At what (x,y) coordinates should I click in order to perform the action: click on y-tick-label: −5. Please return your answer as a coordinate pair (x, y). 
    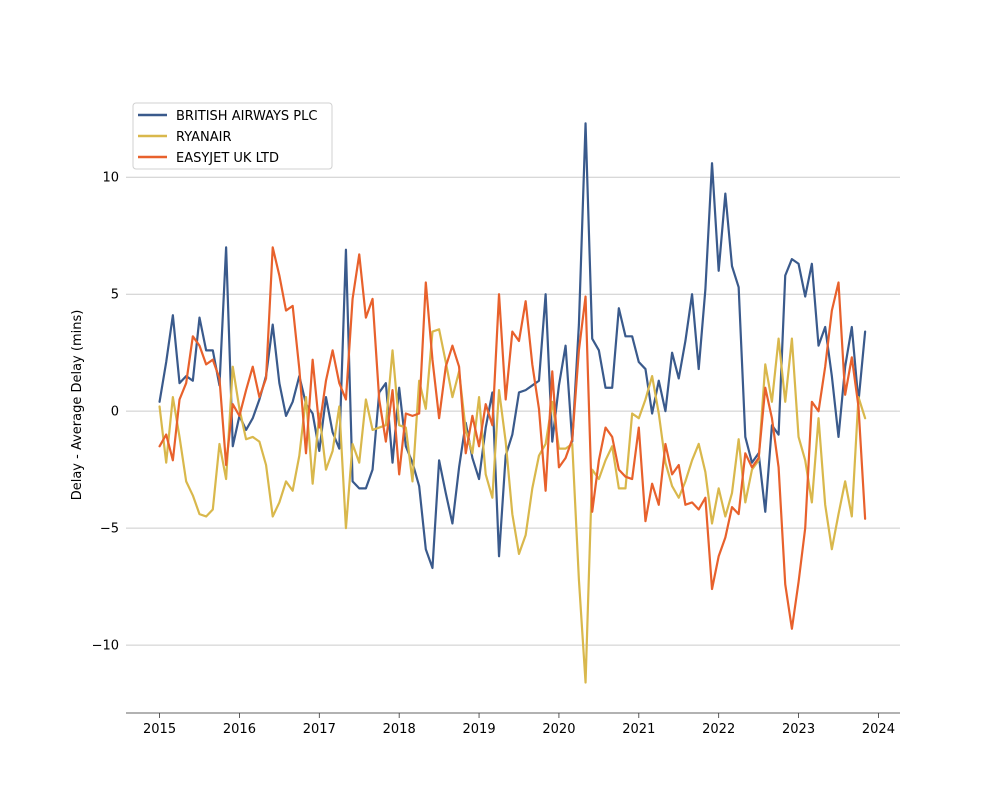
    Looking at the image, I should click on (109, 529).